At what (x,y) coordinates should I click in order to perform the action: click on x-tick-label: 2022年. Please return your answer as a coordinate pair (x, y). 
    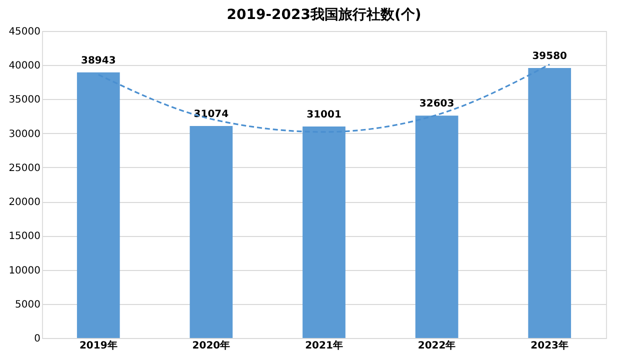
    Looking at the image, I should click on (437, 346).